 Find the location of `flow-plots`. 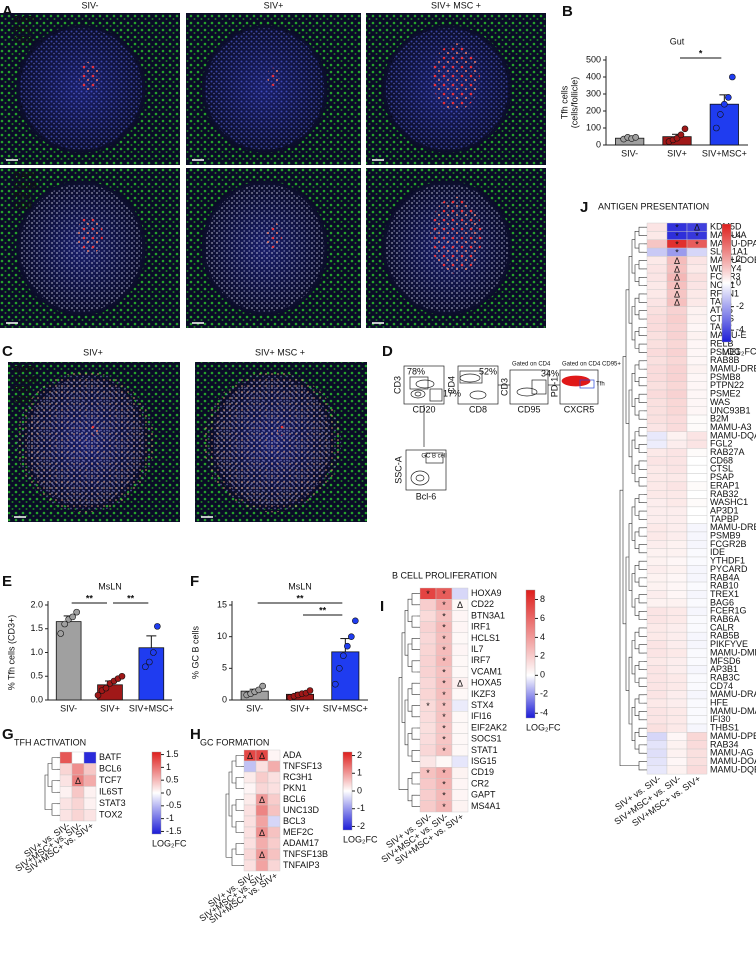

flow-plots is located at coordinates (501, 428).